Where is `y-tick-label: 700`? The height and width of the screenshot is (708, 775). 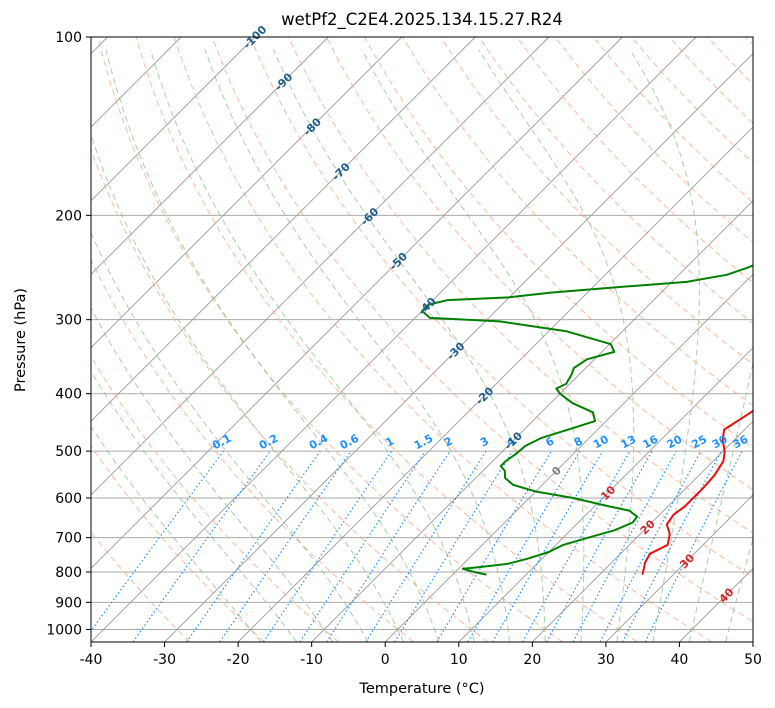
y-tick-label: 700 is located at coordinates (68, 539).